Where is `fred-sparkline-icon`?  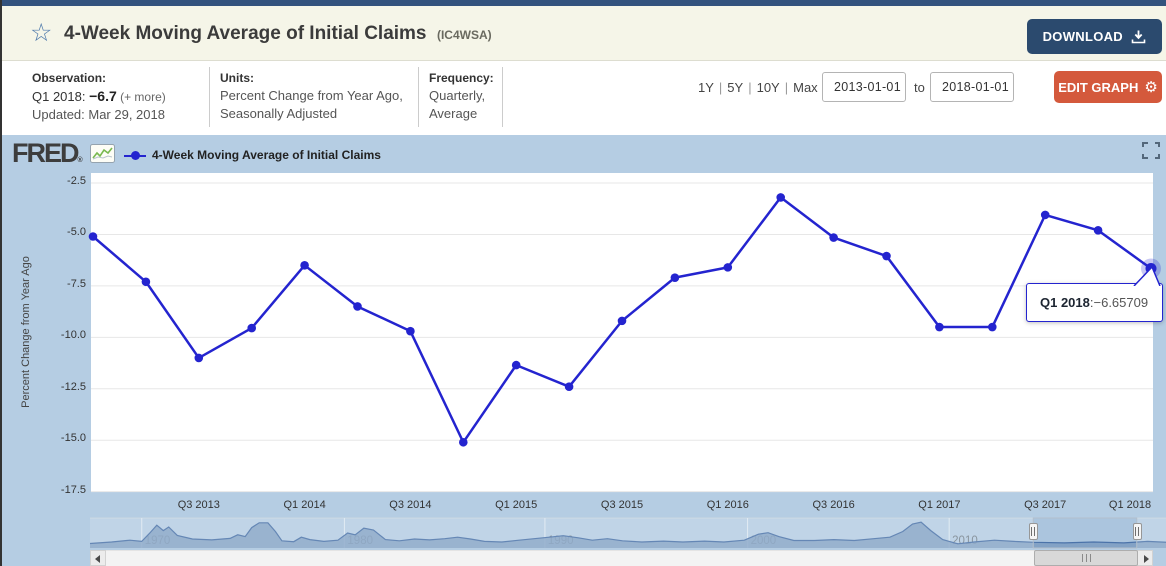
fred-sparkline-icon is located at coordinates (102, 153).